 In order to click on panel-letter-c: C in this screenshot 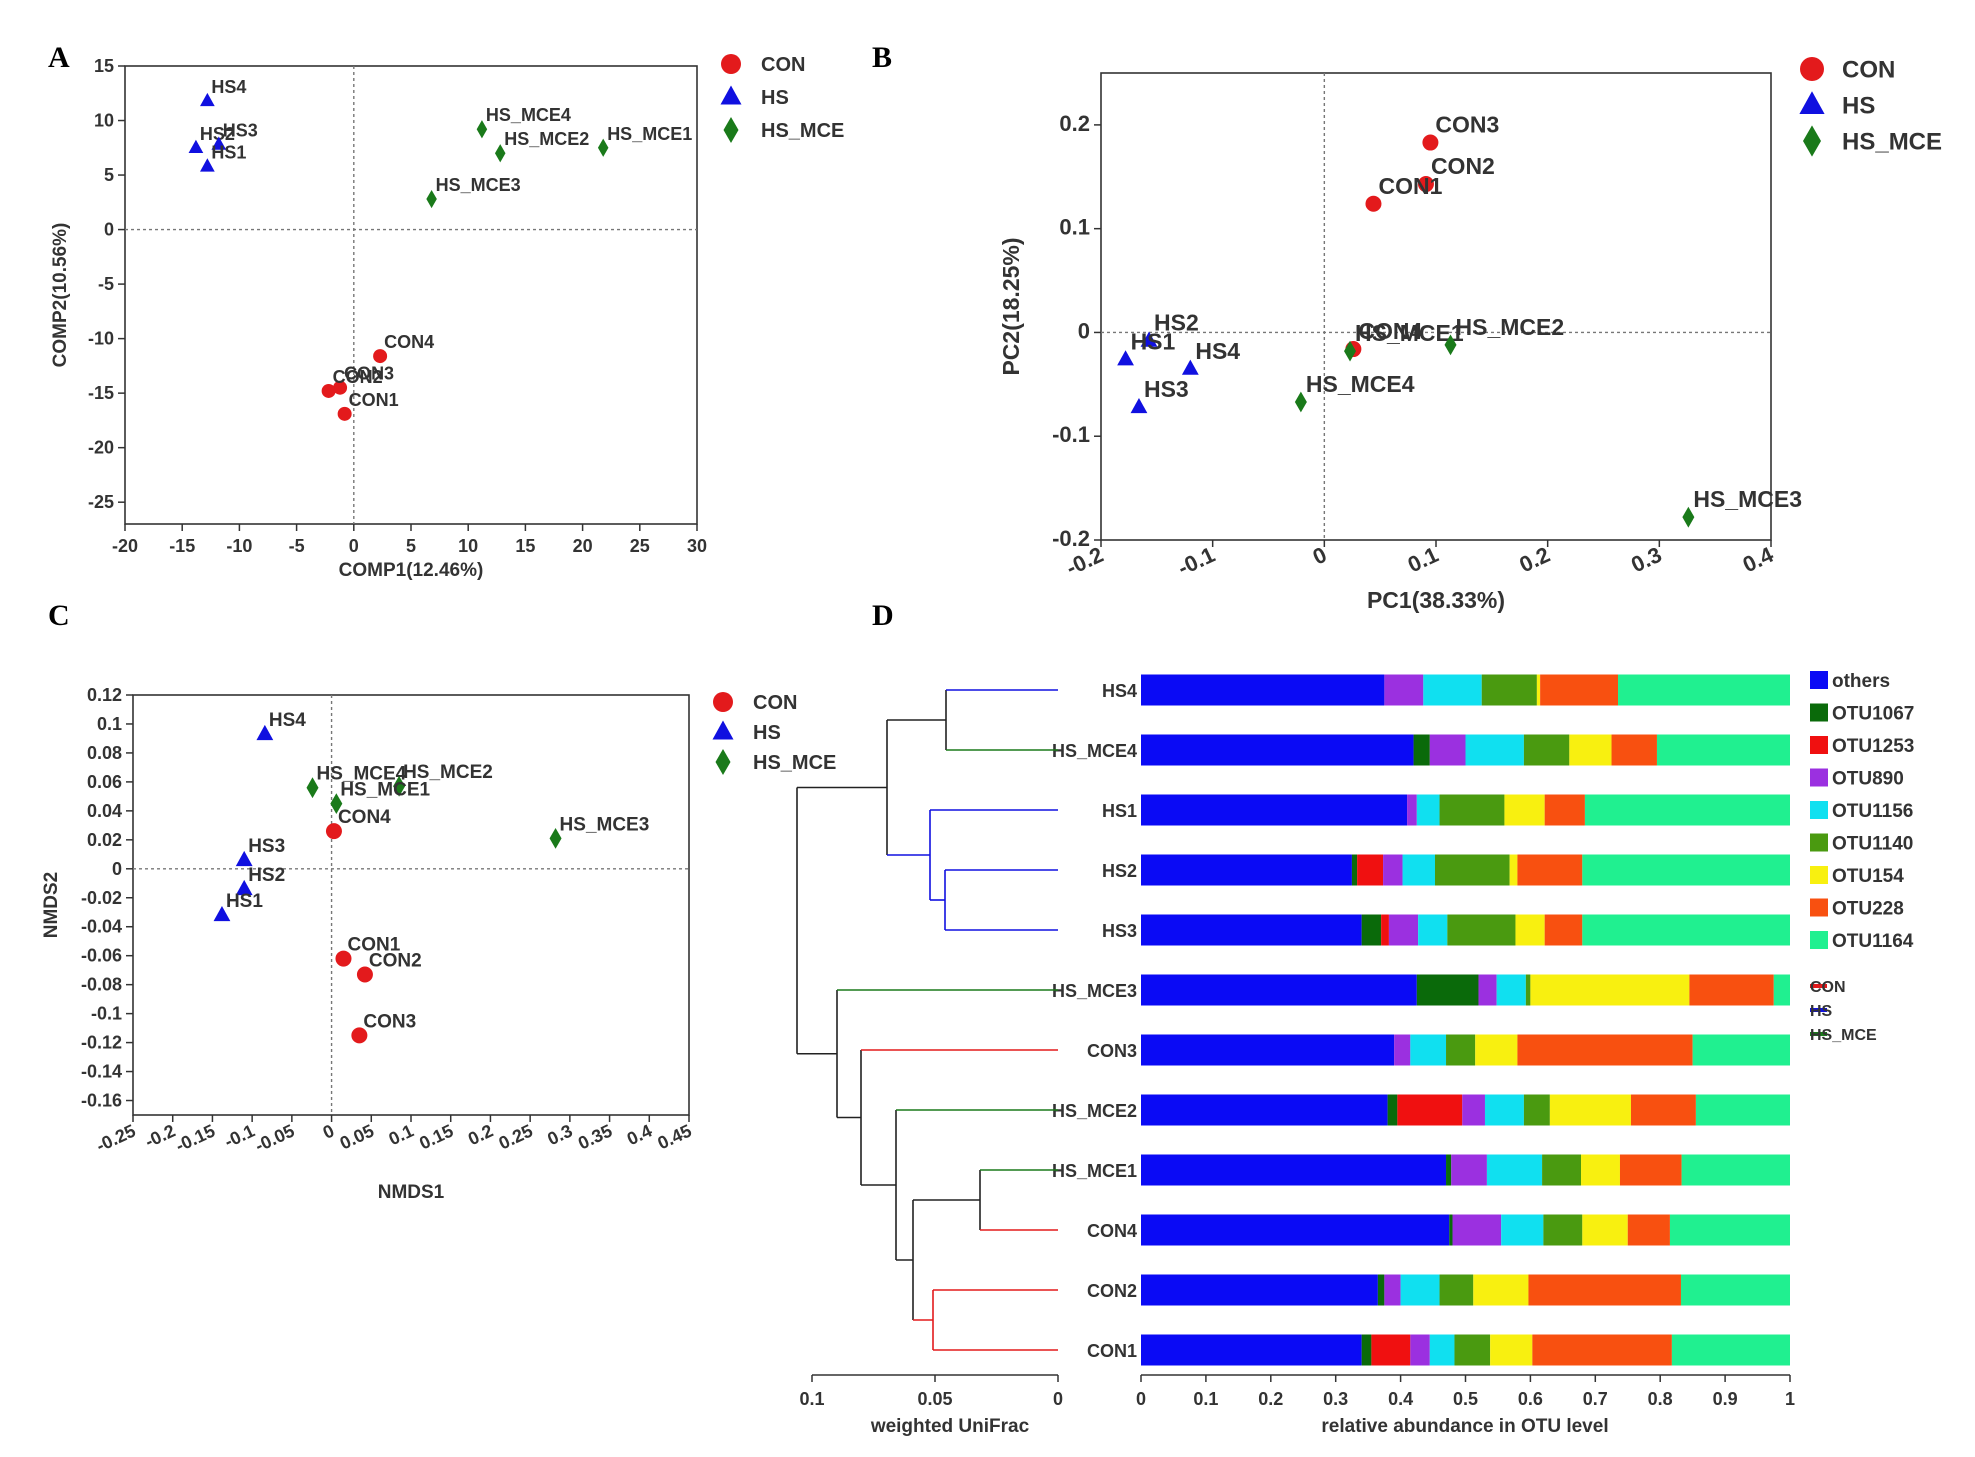, I will do `click(59, 615)`.